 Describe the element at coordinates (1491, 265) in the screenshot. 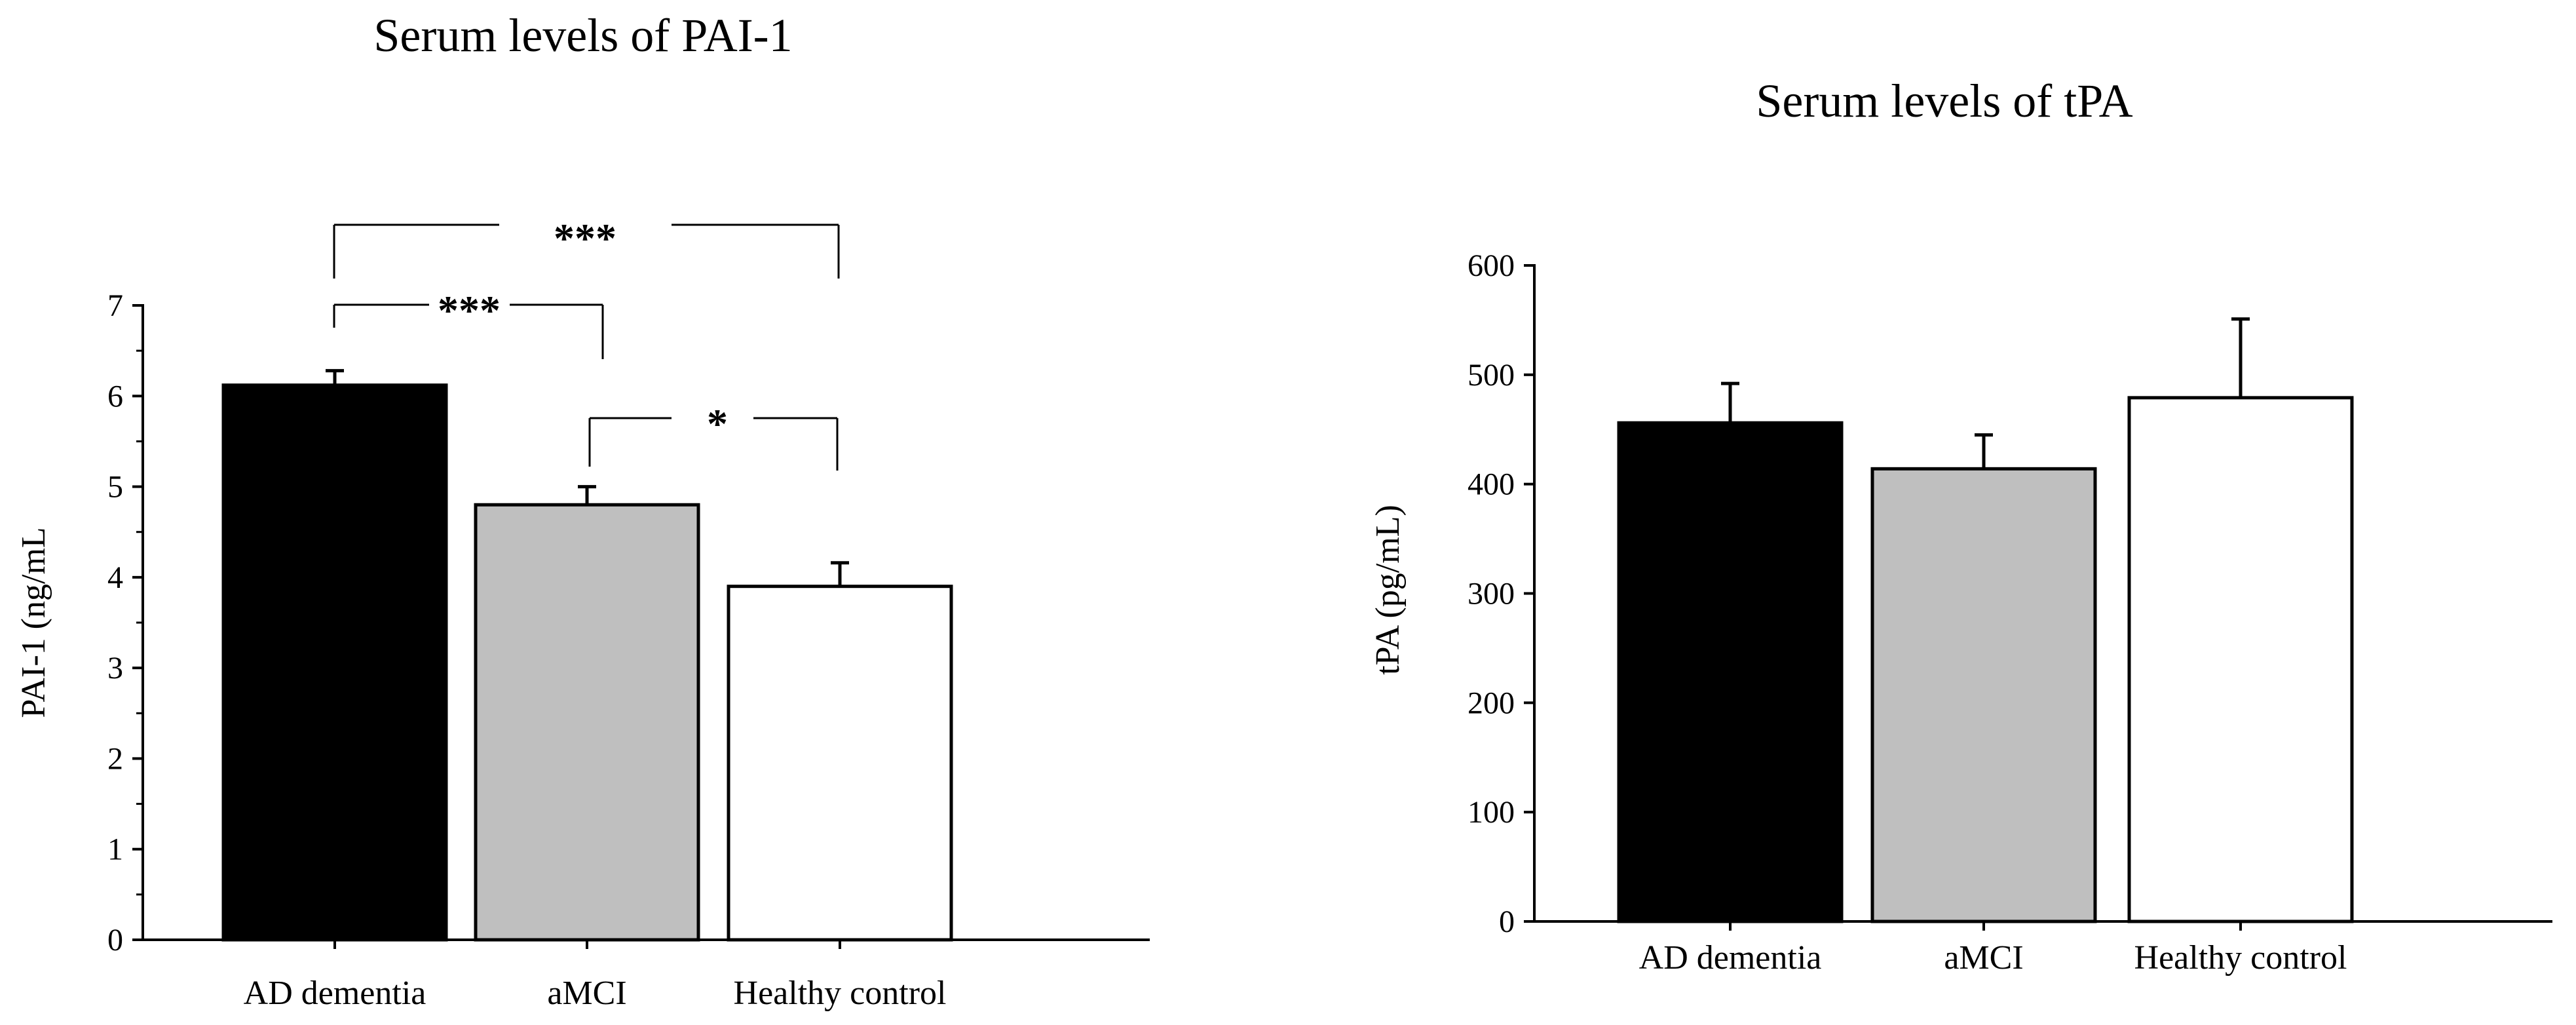

I see `y-tick-label: 600` at that location.